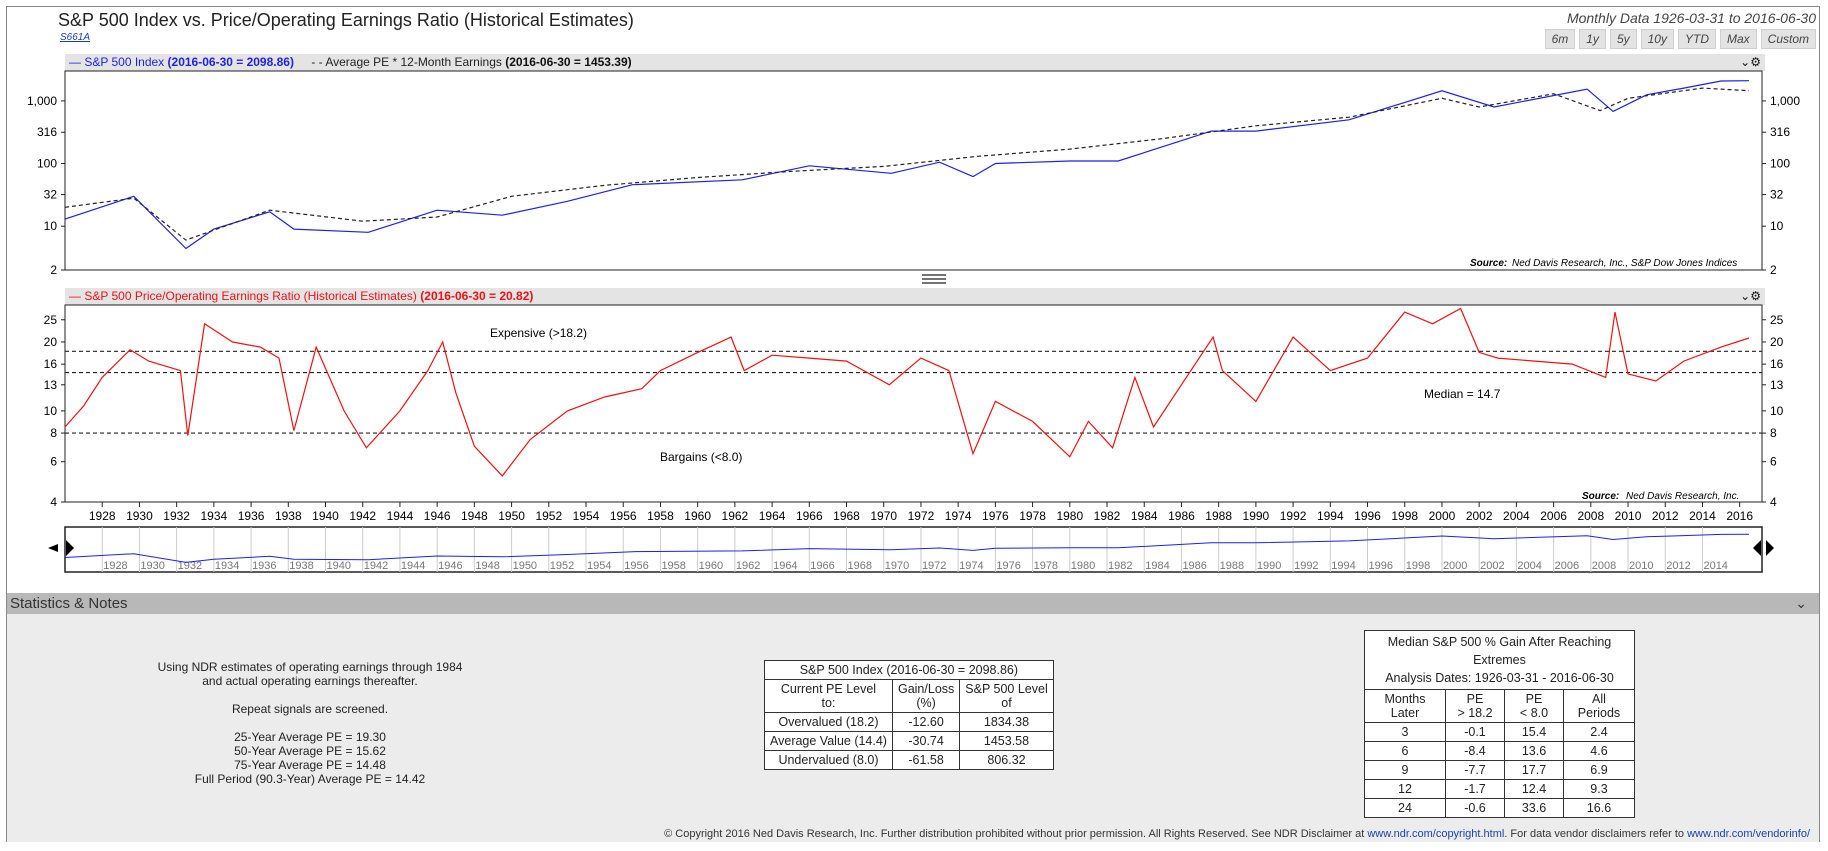 The image size is (1828, 851). What do you see at coordinates (1032, 516) in the screenshot?
I see `x-tick-label: 1978` at bounding box center [1032, 516].